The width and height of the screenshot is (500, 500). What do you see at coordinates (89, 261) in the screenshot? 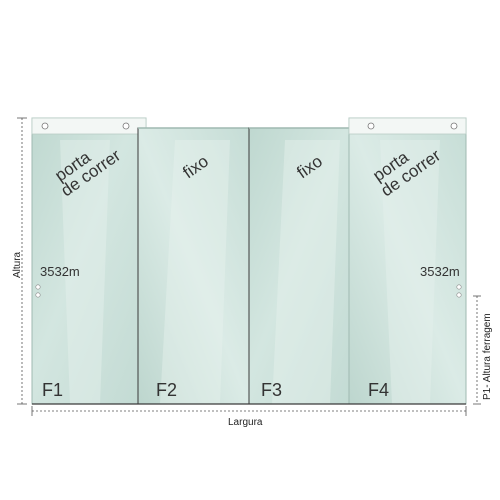
I see `panel-f1: porta de correr 3532m F1` at bounding box center [89, 261].